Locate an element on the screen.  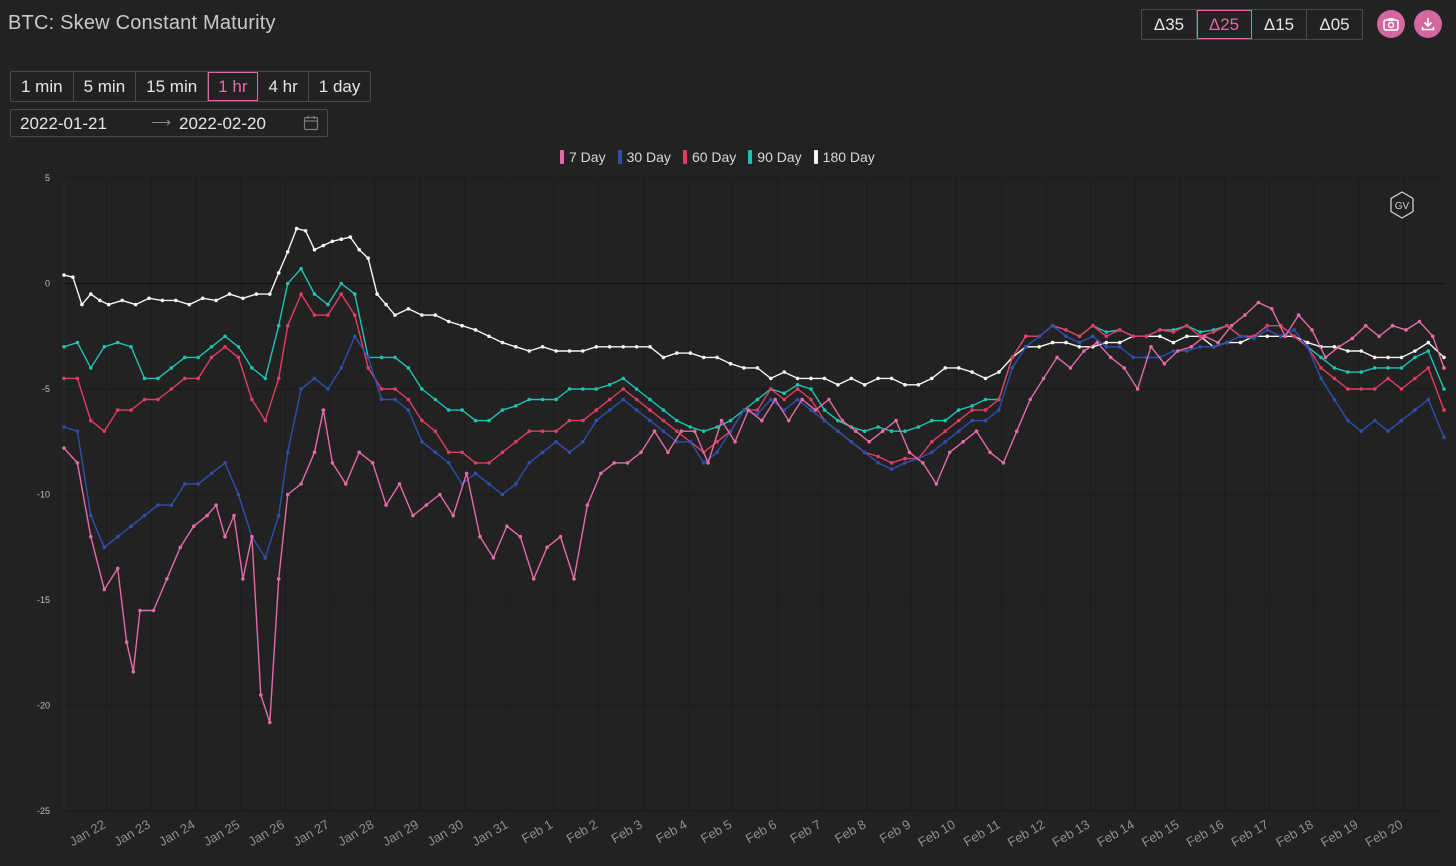
x-tick-label: Feb 7 is located at coordinates (805, 832).